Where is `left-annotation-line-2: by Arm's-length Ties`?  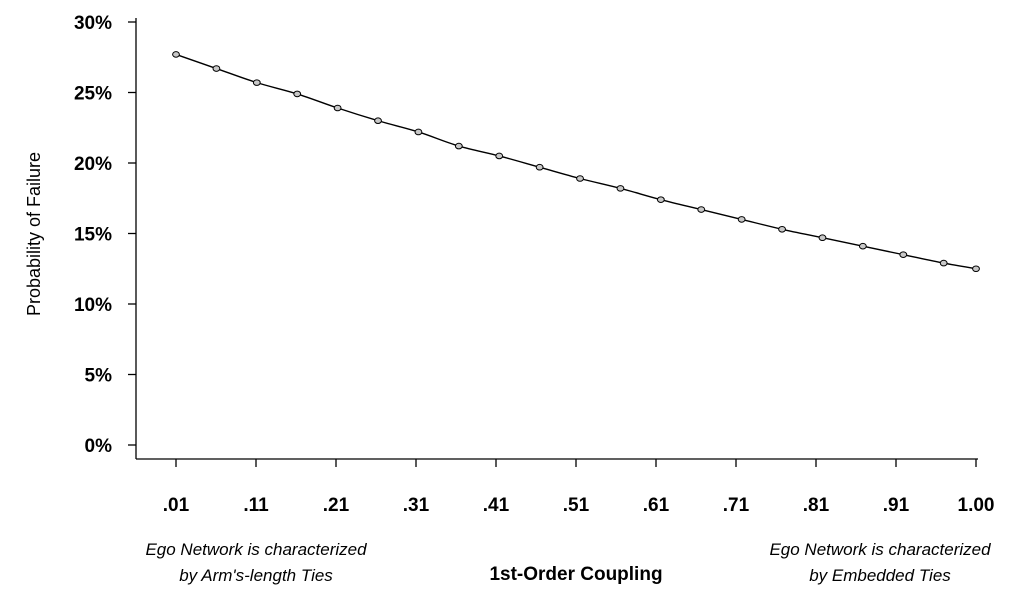
left-annotation-line-2: by Arm's-length Ties is located at coordinates (256, 575).